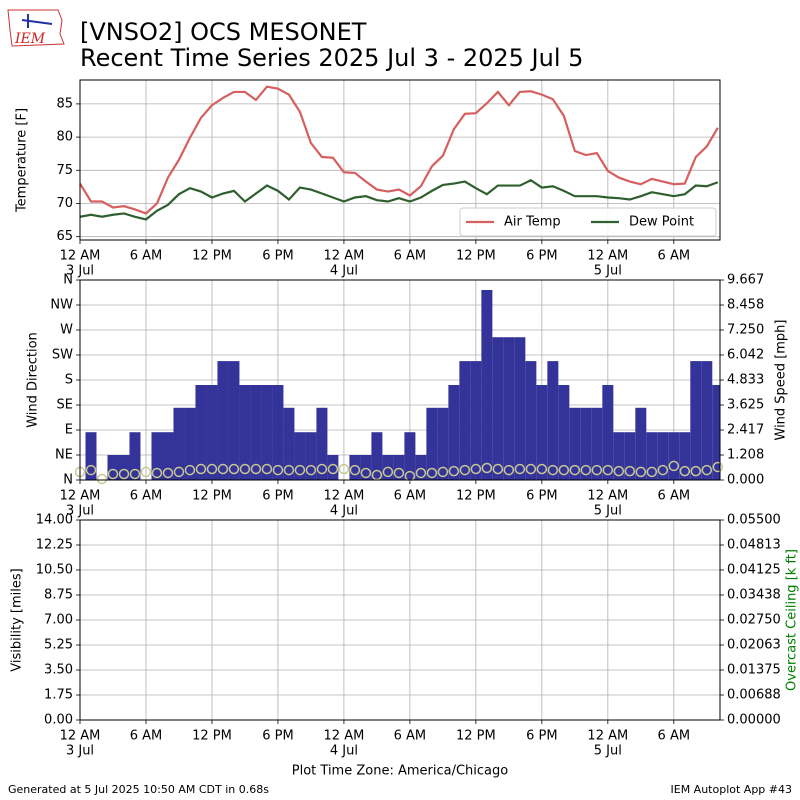 The width and height of the screenshot is (800, 800). What do you see at coordinates (745, 354) in the screenshot?
I see `y2-tick-label: 6.042` at bounding box center [745, 354].